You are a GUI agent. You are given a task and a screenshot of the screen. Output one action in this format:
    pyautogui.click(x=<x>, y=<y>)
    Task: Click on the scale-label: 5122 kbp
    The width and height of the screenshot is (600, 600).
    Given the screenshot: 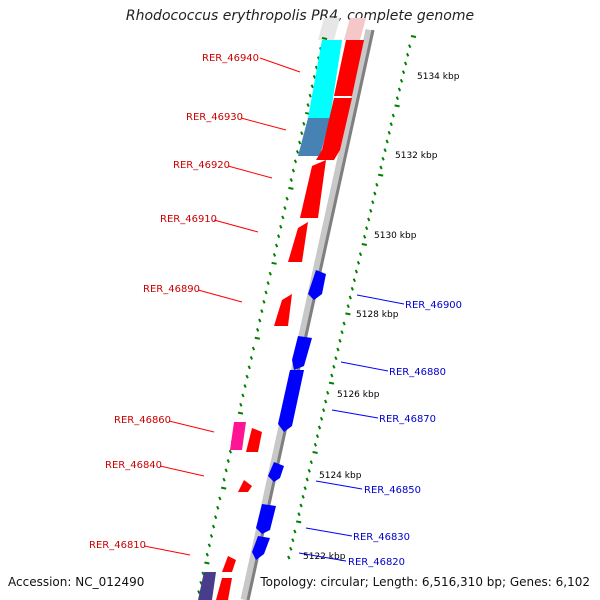 What is the action you would take?
    pyautogui.click(x=324, y=557)
    